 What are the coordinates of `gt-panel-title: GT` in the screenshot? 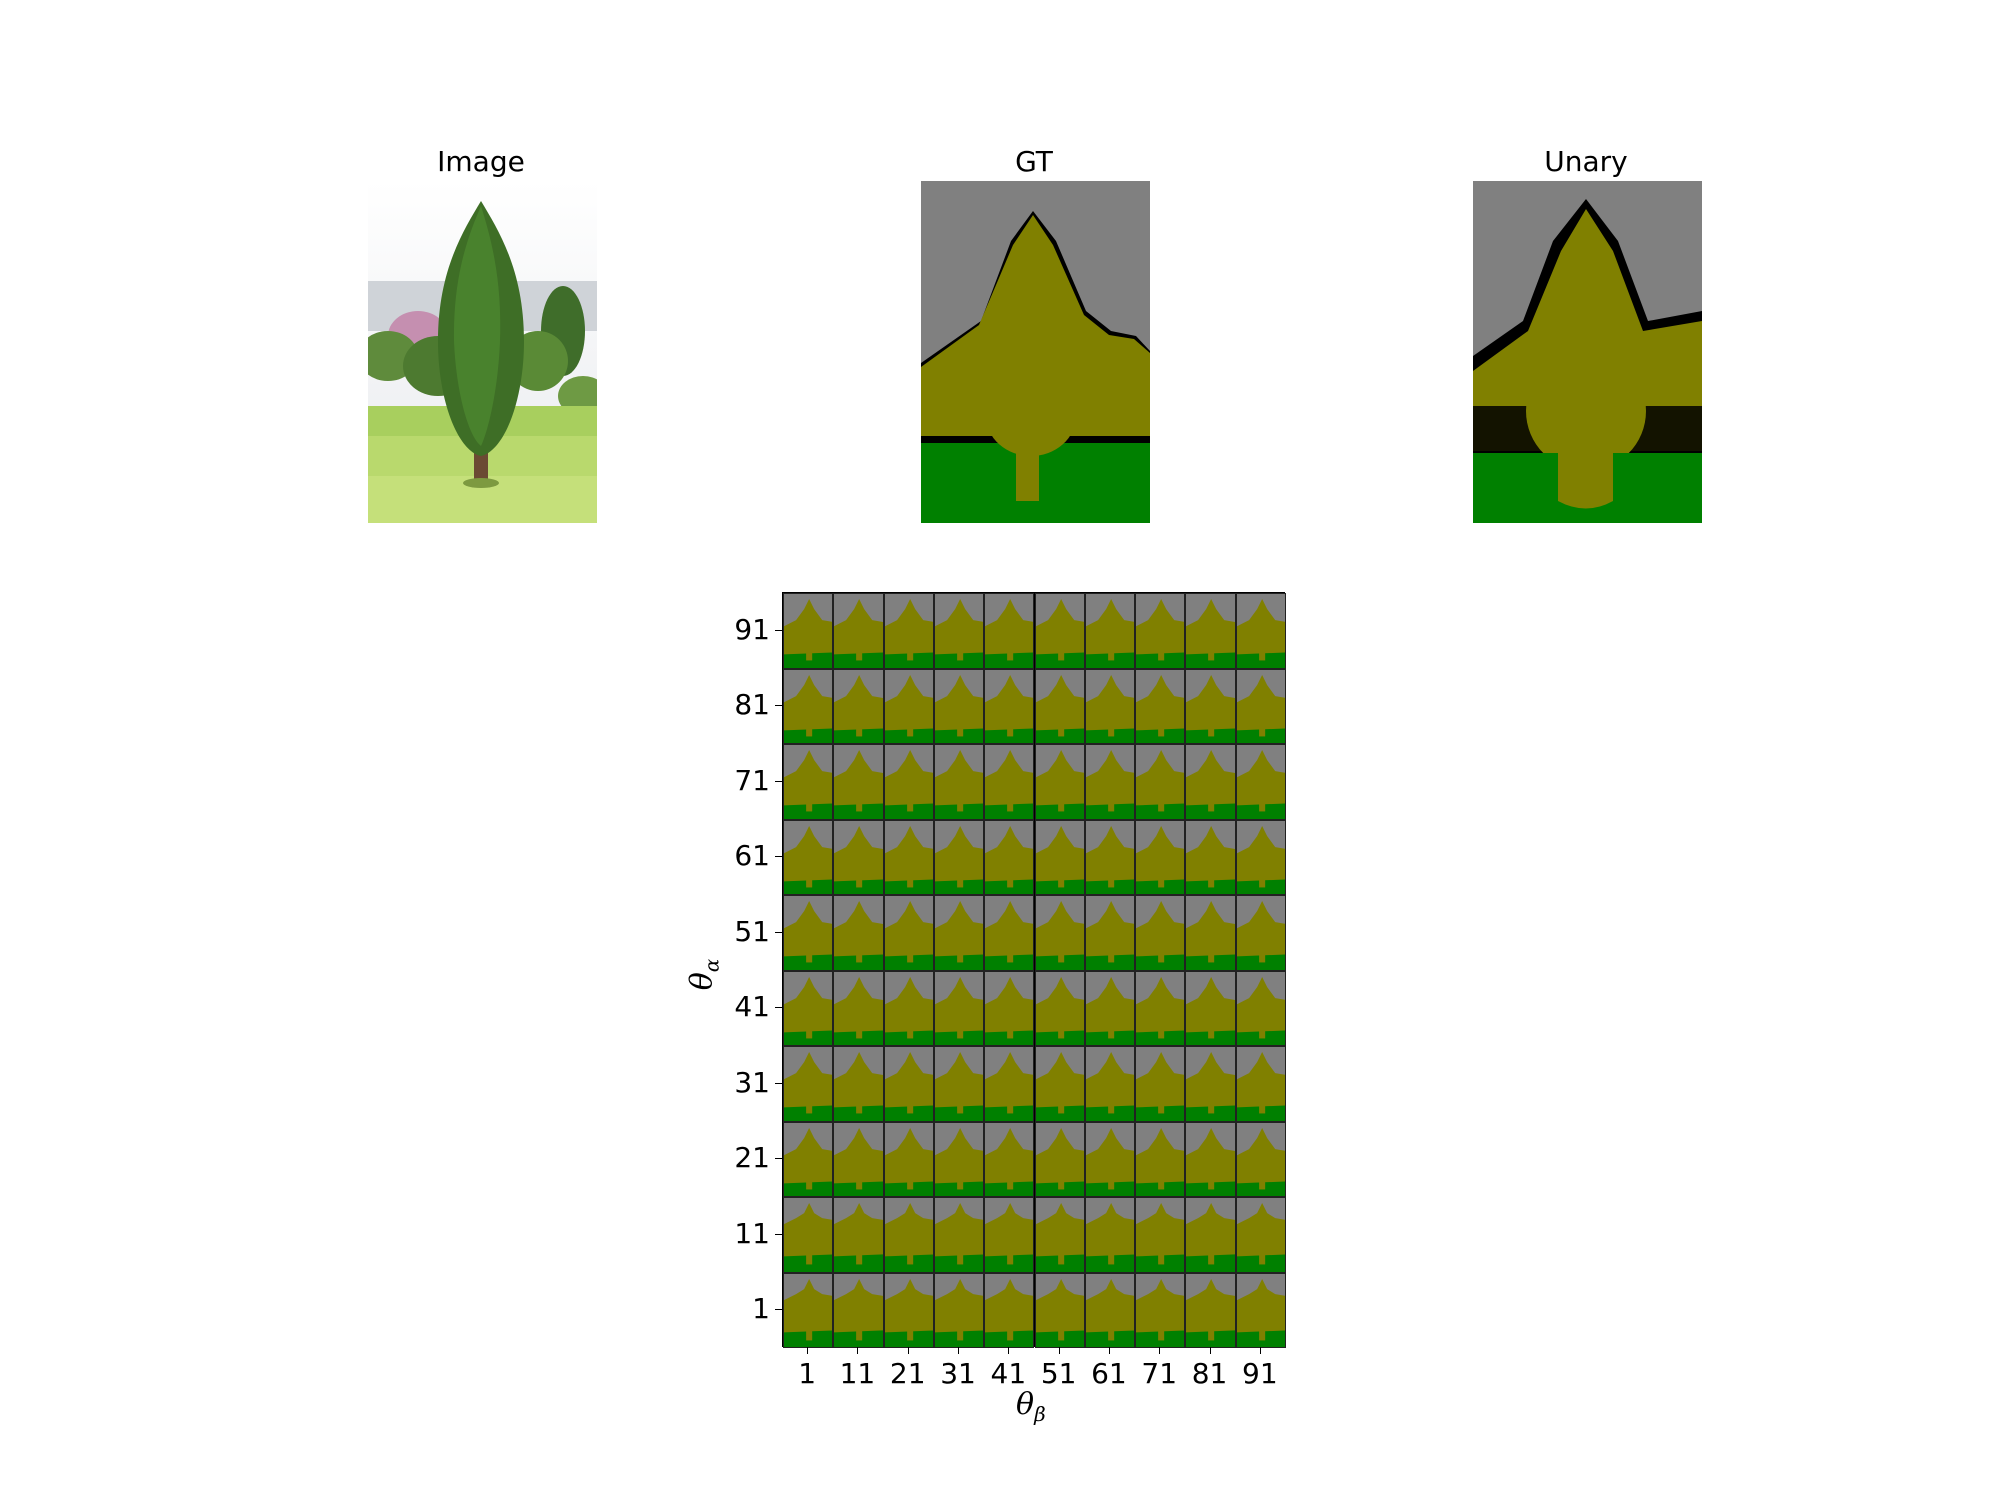 It's located at (1034, 161).